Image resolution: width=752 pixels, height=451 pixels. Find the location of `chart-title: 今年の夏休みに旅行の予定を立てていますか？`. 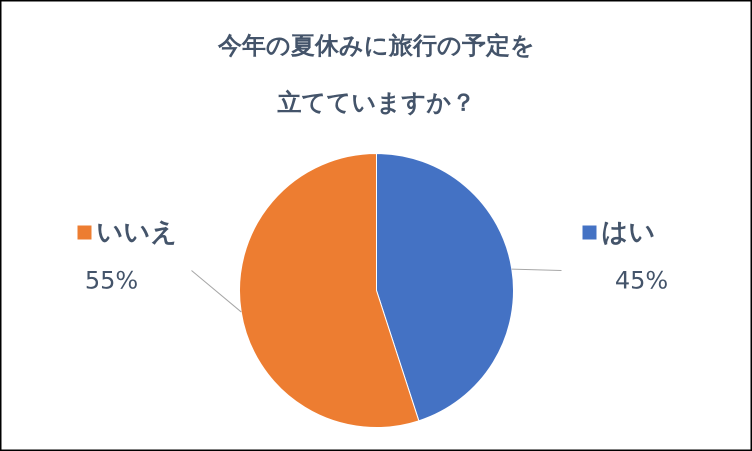

chart-title: 今年の夏休みに旅行の予定を立てていますか？ is located at coordinates (376, 74).